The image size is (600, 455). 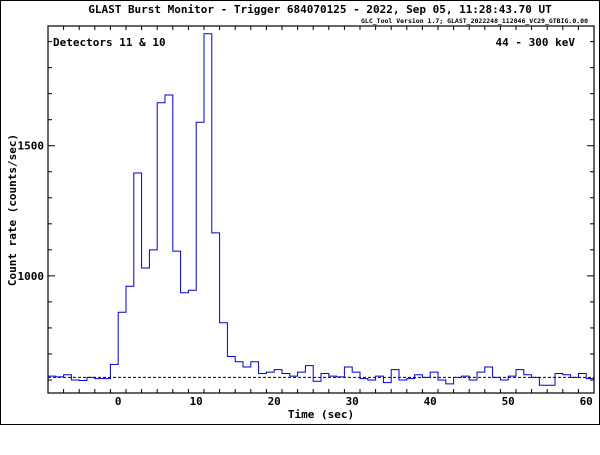 I want to click on y-axis-label: Count rate (counts/sec), so click(x=12, y=210).